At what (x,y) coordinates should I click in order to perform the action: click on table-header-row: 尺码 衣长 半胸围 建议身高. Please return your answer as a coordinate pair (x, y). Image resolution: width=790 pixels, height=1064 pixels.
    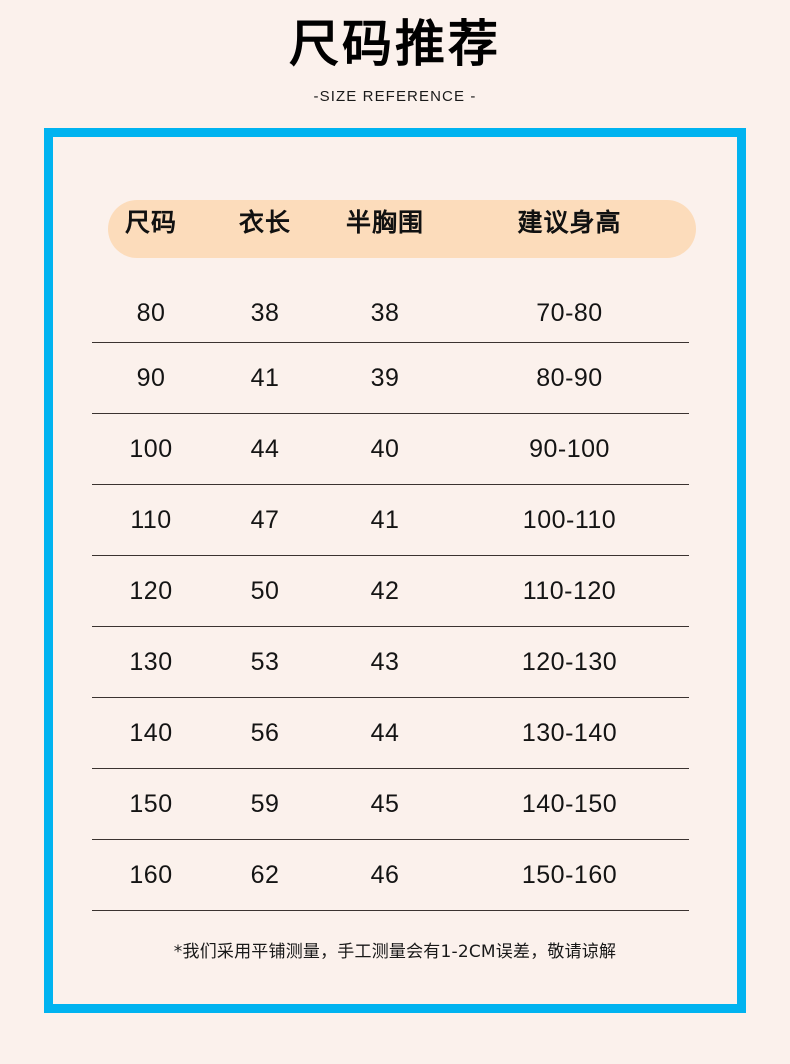
    Looking at the image, I should click on (390, 221).